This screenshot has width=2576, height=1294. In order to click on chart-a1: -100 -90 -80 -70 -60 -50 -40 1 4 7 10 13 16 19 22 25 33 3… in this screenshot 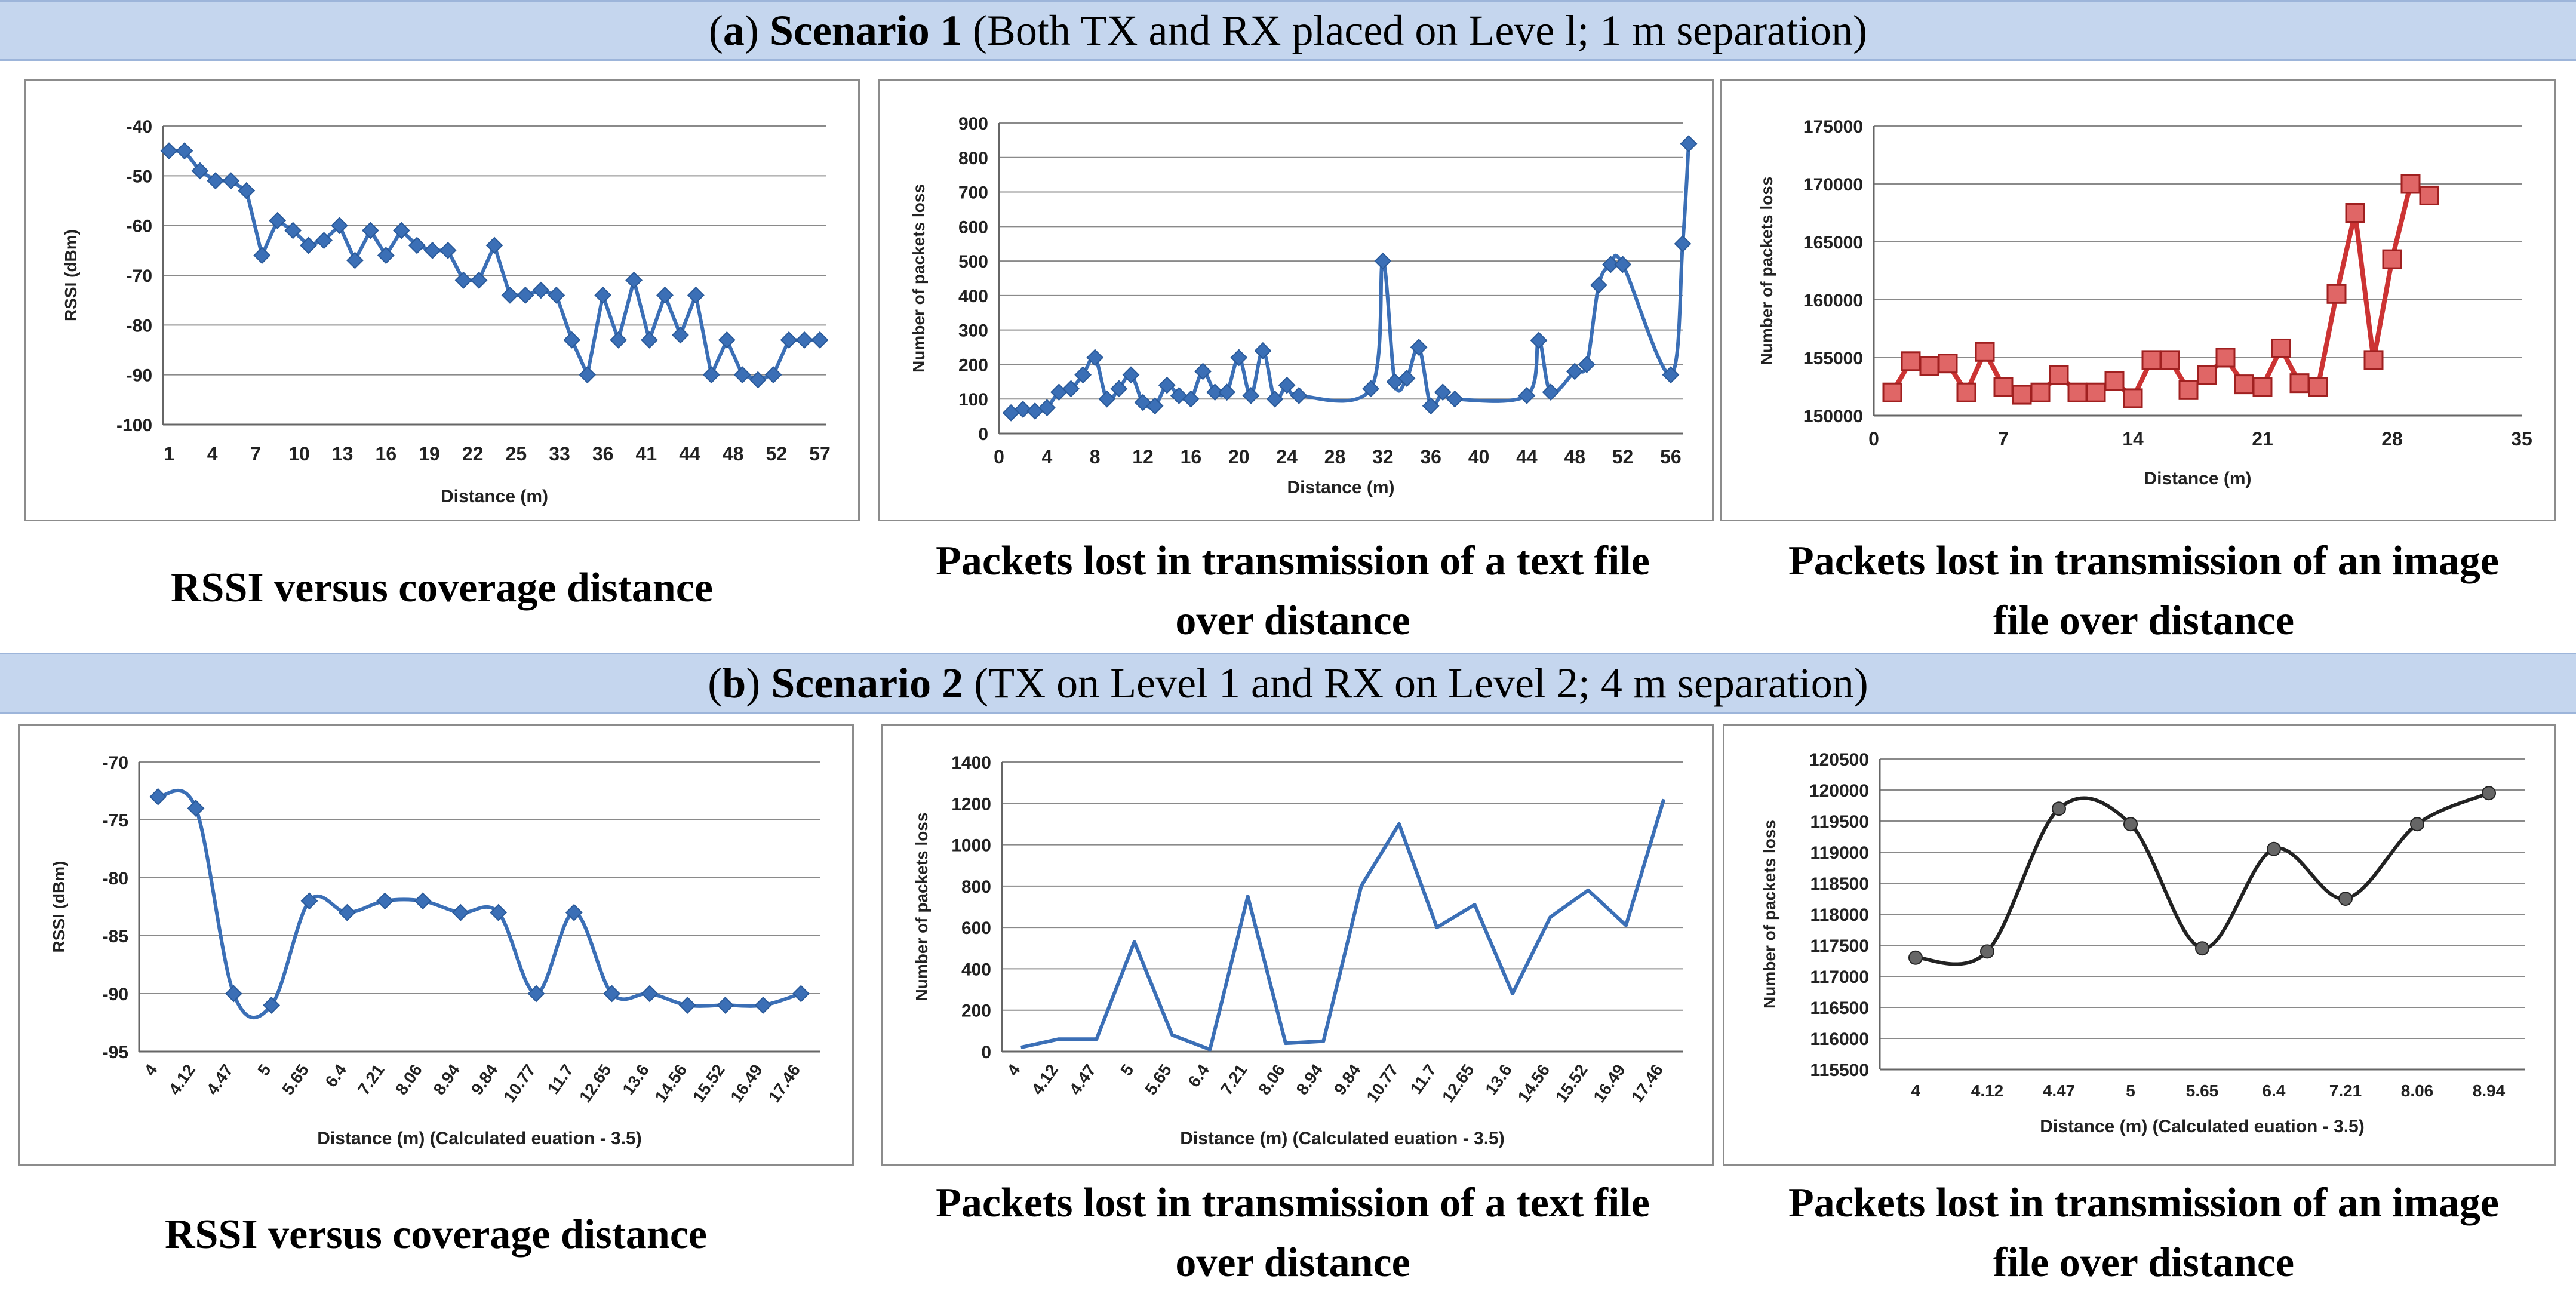, I will do `click(446, 311)`.